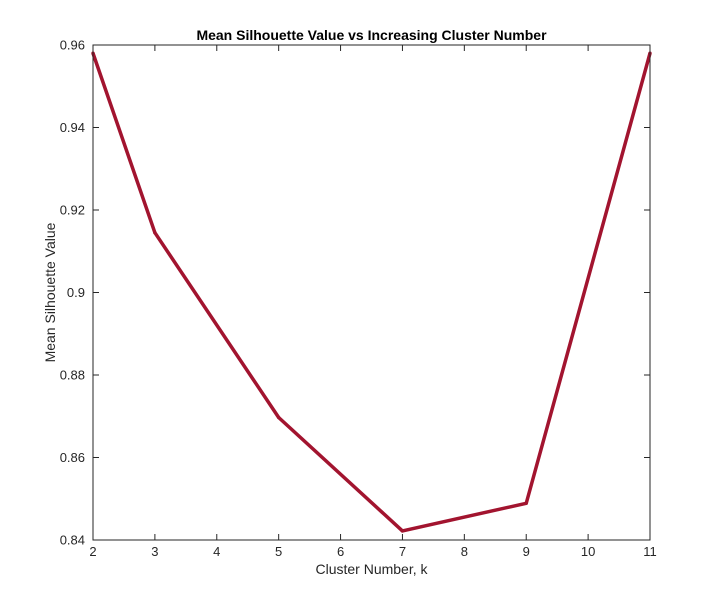 The image size is (718, 607). What do you see at coordinates (72, 210) in the screenshot?
I see `y-tick-label: 0.92` at bounding box center [72, 210].